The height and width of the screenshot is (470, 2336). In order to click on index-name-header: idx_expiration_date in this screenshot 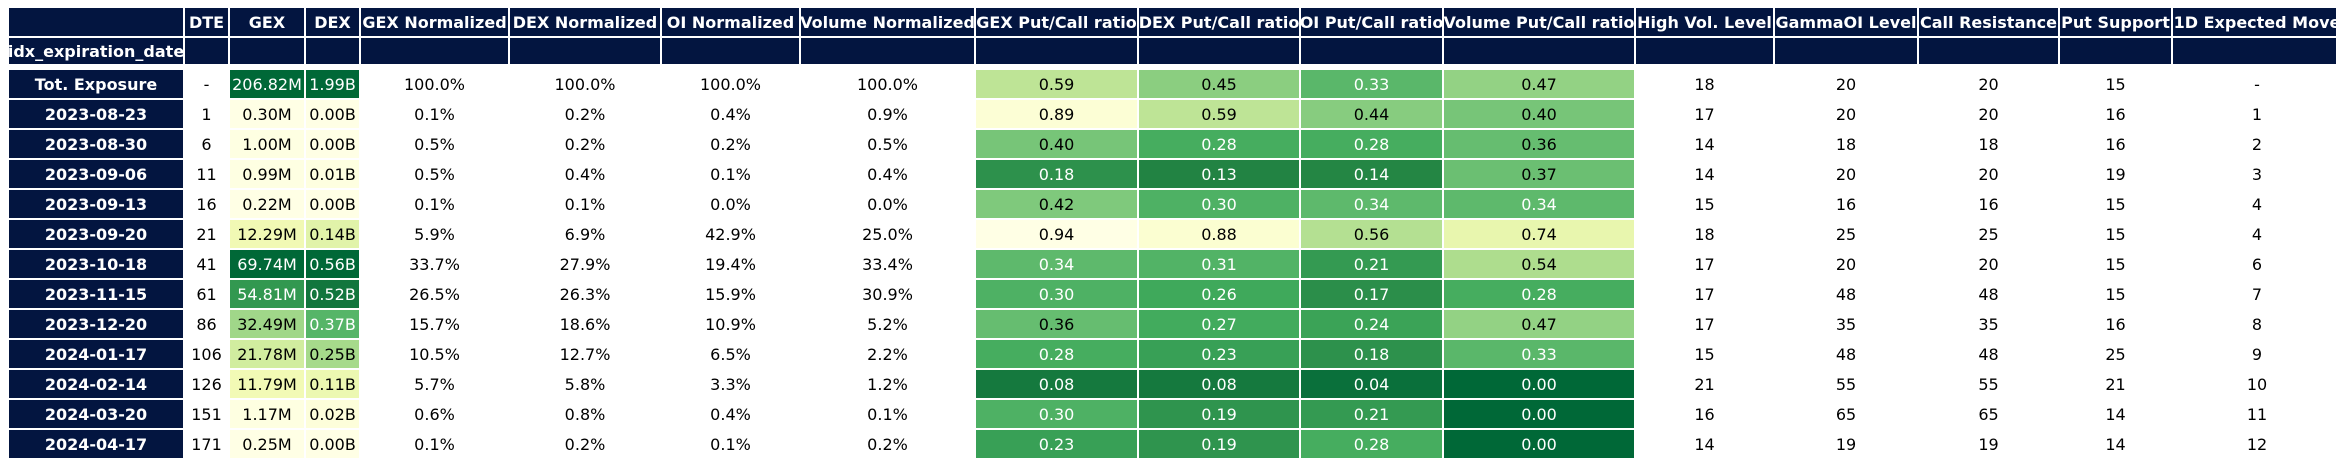, I will do `click(97, 52)`.